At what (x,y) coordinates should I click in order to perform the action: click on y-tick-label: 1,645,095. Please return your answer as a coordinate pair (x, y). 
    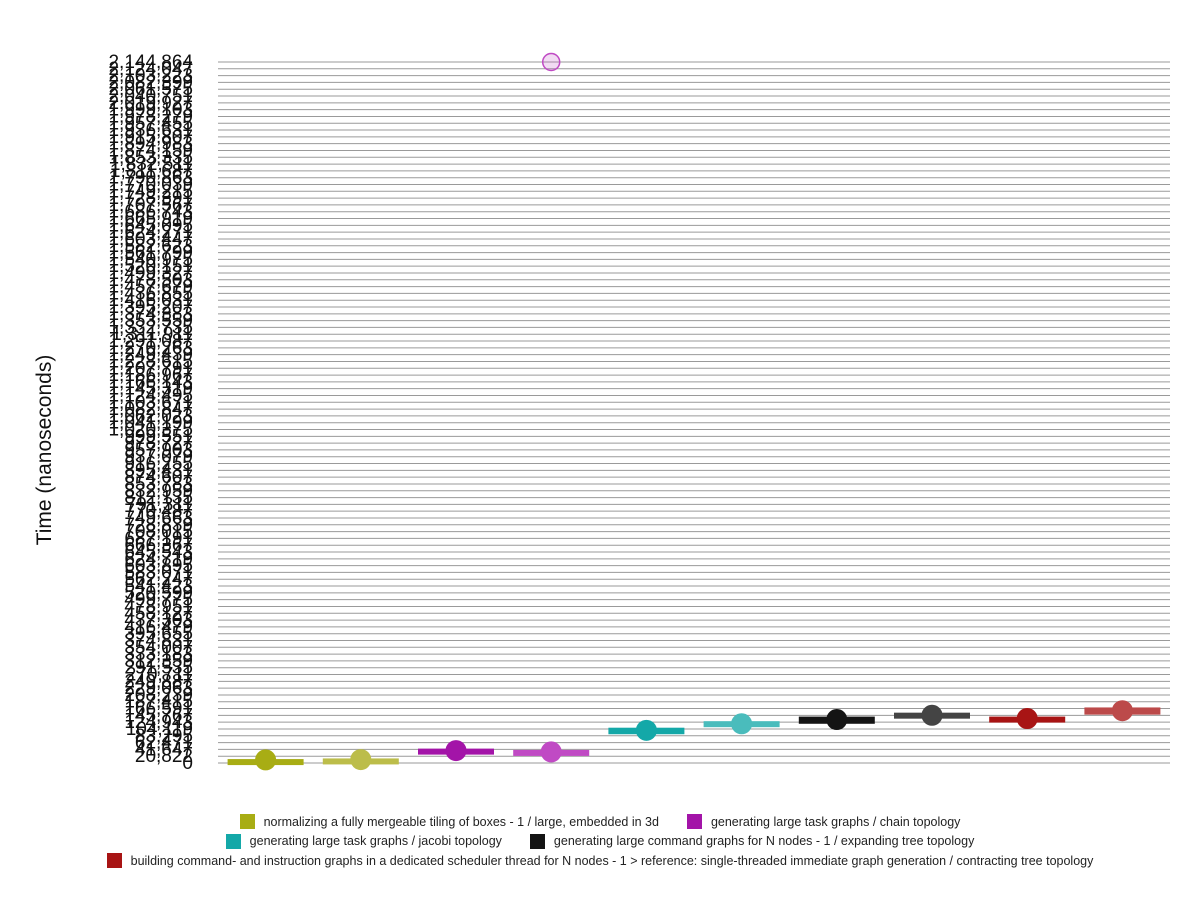
    Looking at the image, I should click on (150, 225).